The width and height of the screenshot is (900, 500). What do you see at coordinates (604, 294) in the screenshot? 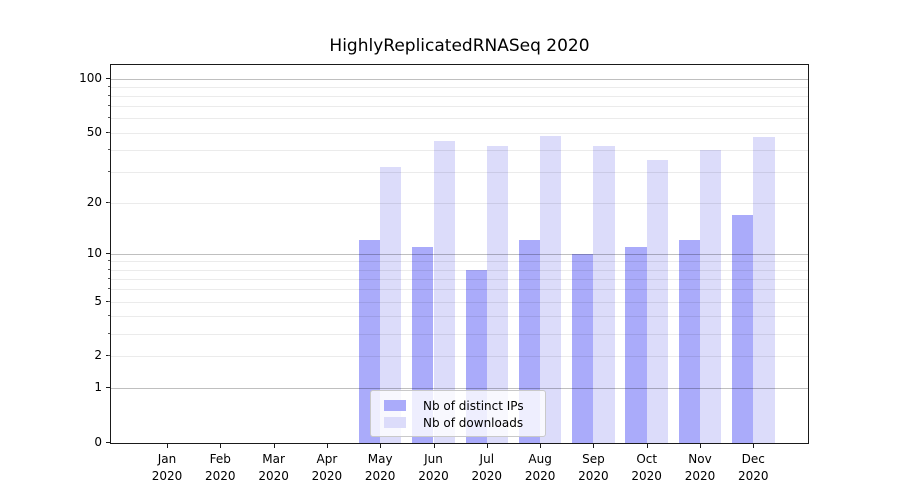
I see `bar-nb-of-downloads-sep` at bounding box center [604, 294].